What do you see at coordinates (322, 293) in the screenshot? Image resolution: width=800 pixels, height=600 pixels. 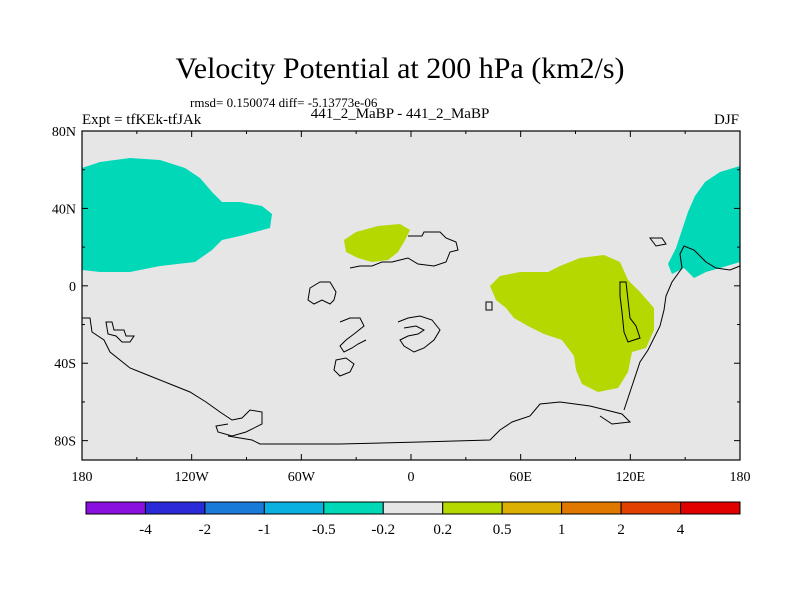 I see `coastline-gulf` at bounding box center [322, 293].